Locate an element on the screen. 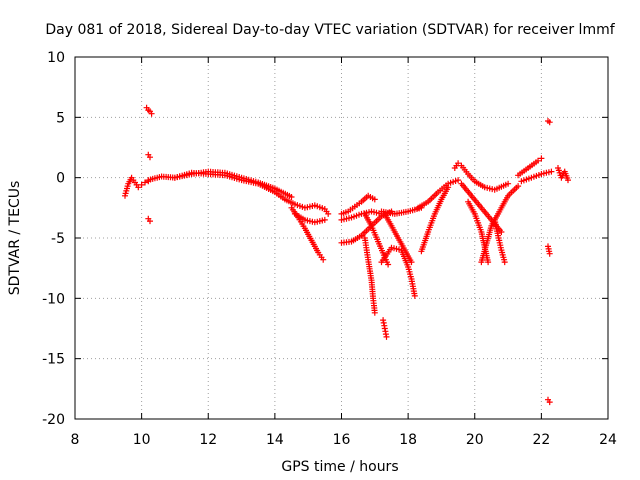 The image size is (640, 480). y-tick-label: 0 is located at coordinates (60, 179).